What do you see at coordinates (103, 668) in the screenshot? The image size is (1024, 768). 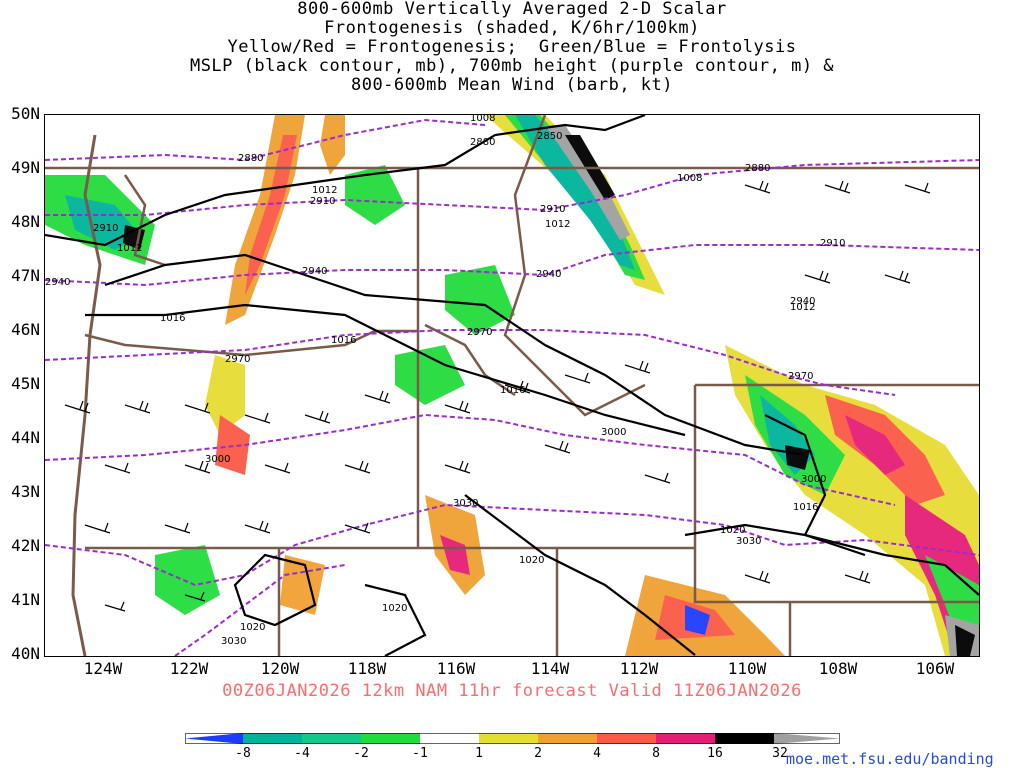 I see `lon-label: 124W` at bounding box center [103, 668].